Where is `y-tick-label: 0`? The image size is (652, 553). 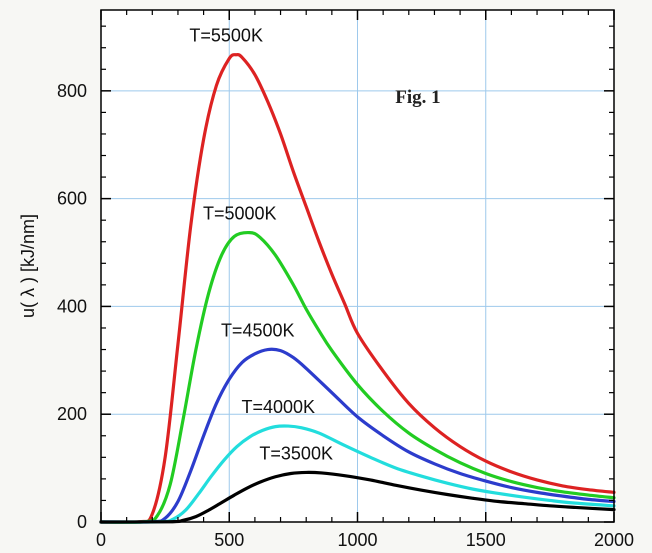 y-tick-label: 0 is located at coordinates (82, 522).